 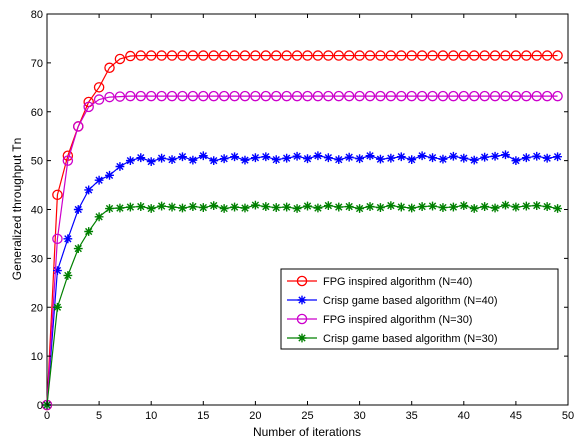 I want to click on y-axis-label: Generalized throughput Tn, so click(x=17, y=209).